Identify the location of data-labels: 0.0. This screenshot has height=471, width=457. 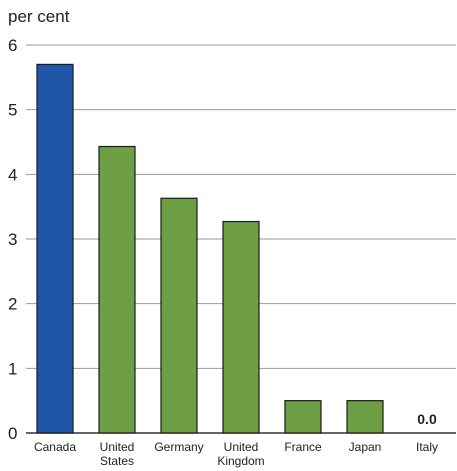
(427, 419).